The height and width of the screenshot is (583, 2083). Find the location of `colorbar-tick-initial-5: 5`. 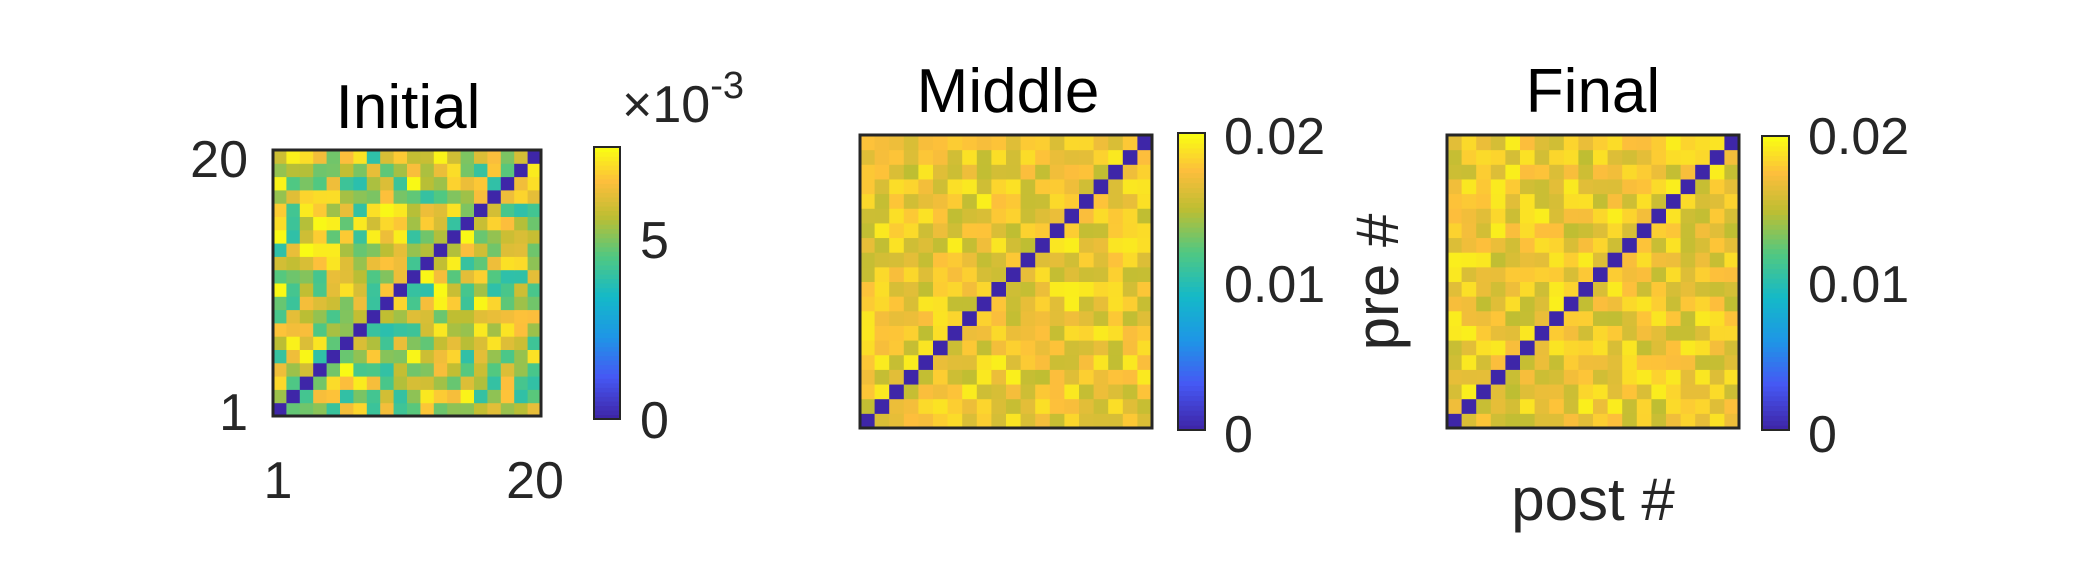

colorbar-tick-initial-5: 5 is located at coordinates (654, 241).